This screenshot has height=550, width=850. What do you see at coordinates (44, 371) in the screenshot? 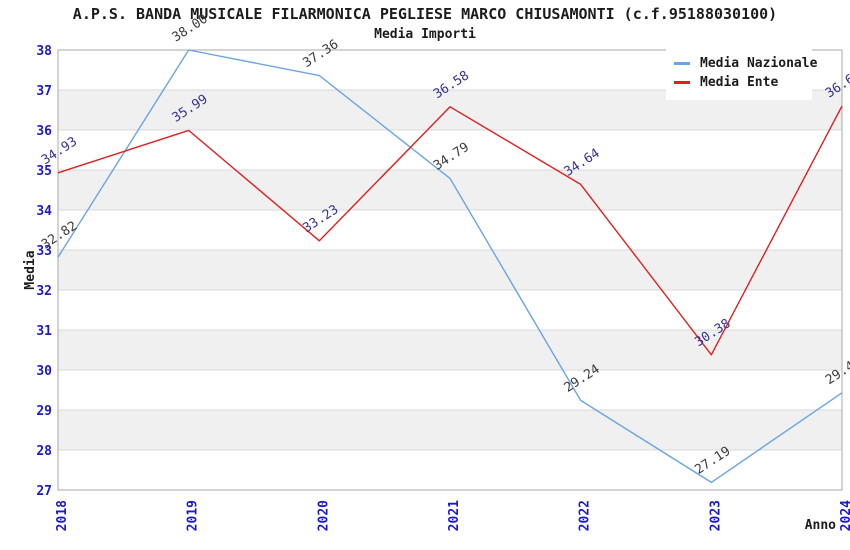
I see `y-tick-label: 30` at bounding box center [44, 371].